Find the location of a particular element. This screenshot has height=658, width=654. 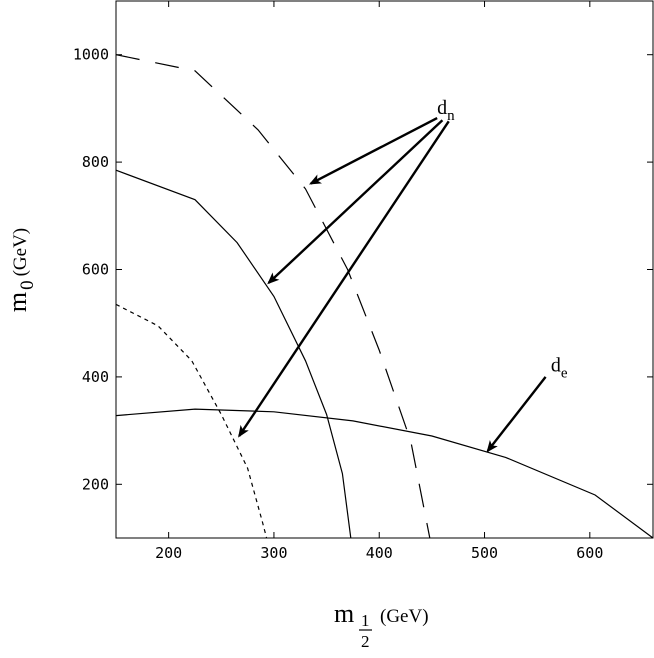

x-tick-label: 400 is located at coordinates (379, 553).